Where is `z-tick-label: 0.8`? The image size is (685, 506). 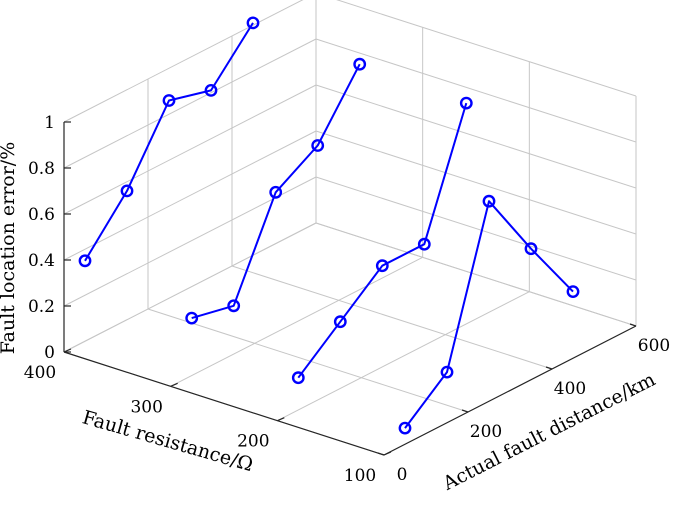
z-tick-label: 0.8 is located at coordinates (41, 169).